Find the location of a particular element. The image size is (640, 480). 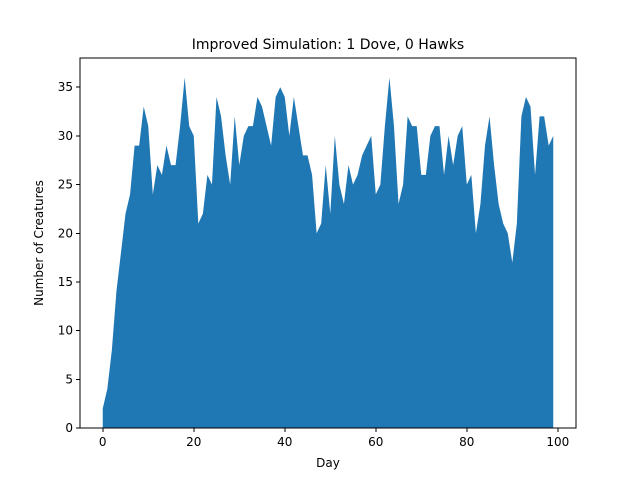

y-axis-label: Number of Creatures is located at coordinates (39, 243).